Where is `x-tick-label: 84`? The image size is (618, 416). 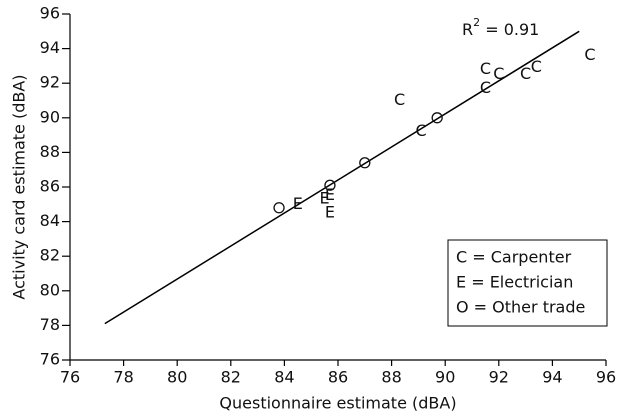 x-tick-label: 84 is located at coordinates (284, 377).